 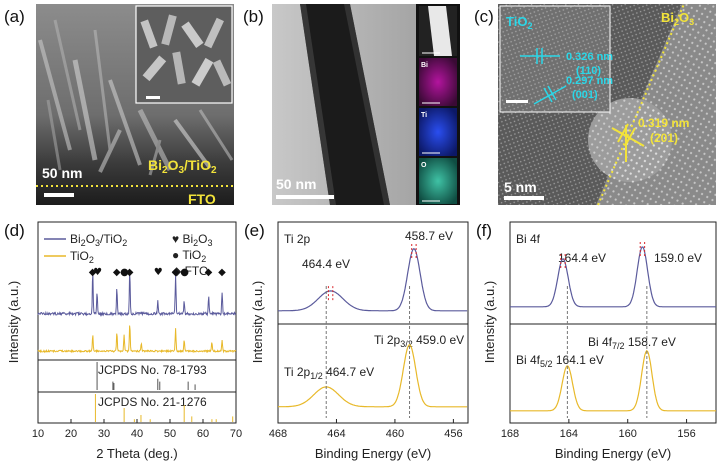 What do you see at coordinates (585, 95) in the screenshot?
I see `spacing-001-plane: (001)` at bounding box center [585, 95].